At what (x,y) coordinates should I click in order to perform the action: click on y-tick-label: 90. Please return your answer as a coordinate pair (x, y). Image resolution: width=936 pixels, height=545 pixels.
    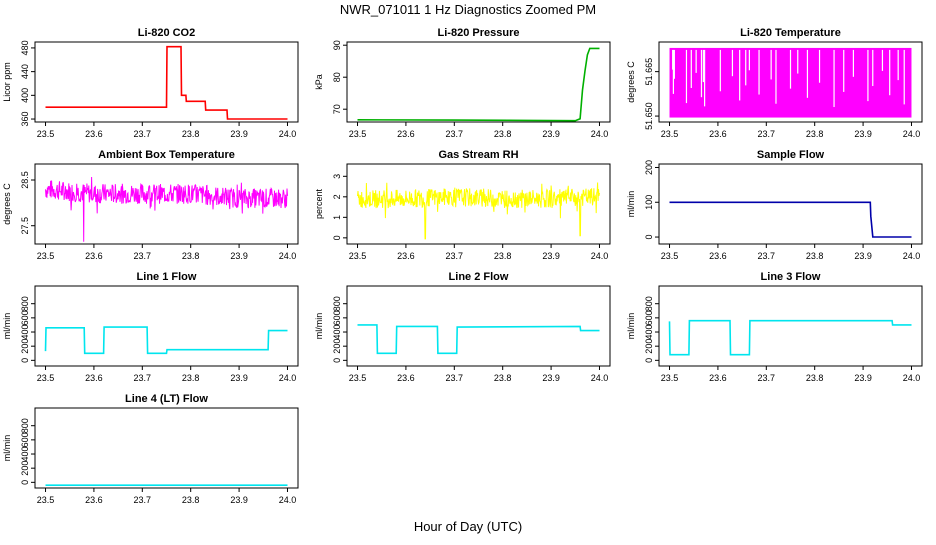
    Looking at the image, I should click on (337, 45).